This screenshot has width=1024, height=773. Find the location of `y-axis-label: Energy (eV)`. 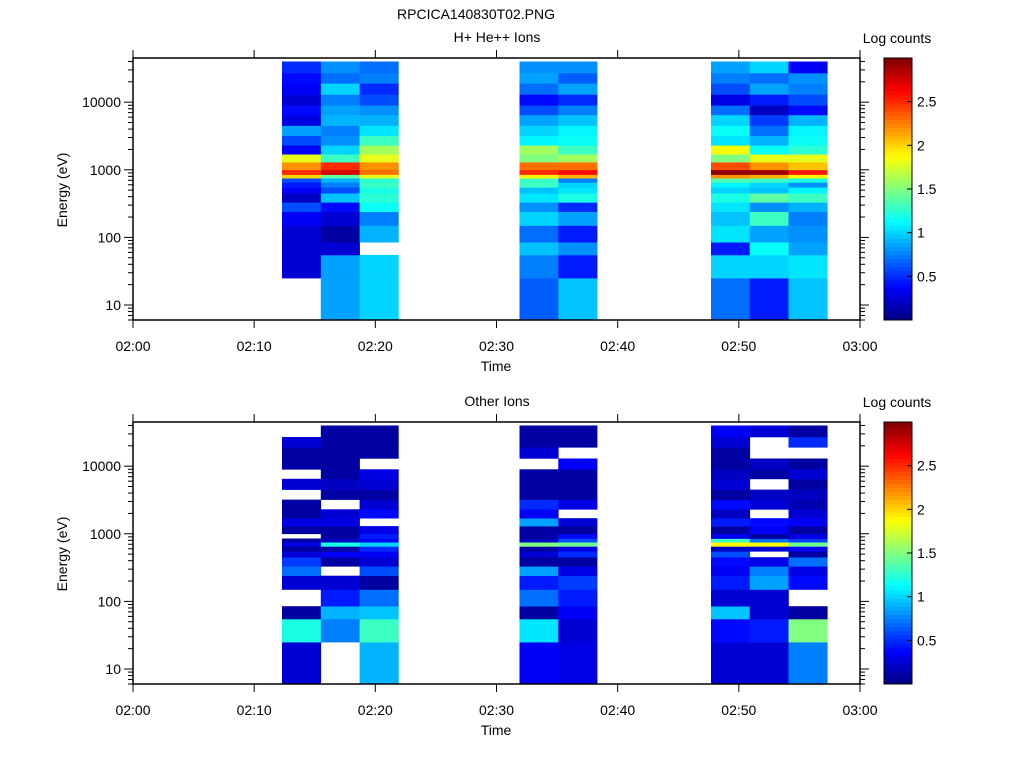

y-axis-label: Energy (eV) is located at coordinates (62, 190).